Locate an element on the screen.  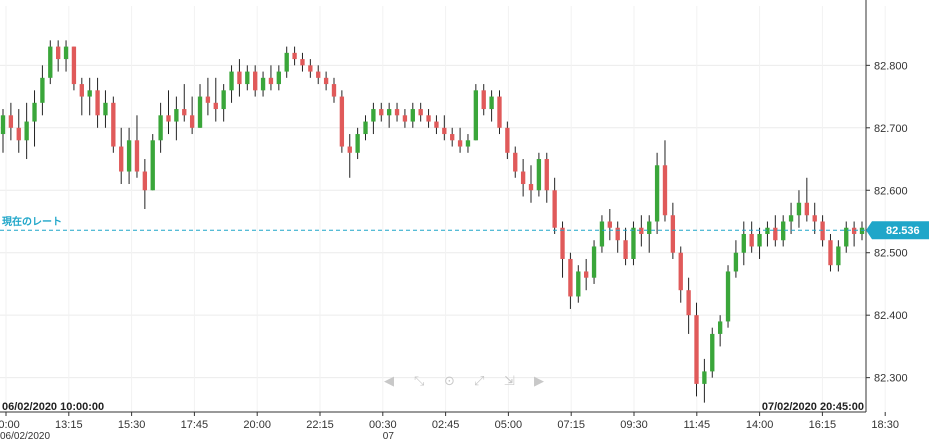
time-tick-label: 17:45 is located at coordinates (195, 425).